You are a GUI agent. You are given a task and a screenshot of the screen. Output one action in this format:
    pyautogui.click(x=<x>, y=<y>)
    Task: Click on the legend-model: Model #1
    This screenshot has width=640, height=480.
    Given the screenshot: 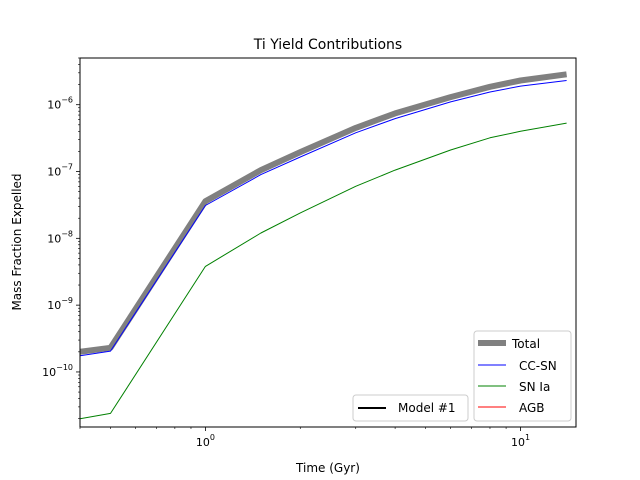 What is the action you would take?
    pyautogui.click(x=410, y=408)
    